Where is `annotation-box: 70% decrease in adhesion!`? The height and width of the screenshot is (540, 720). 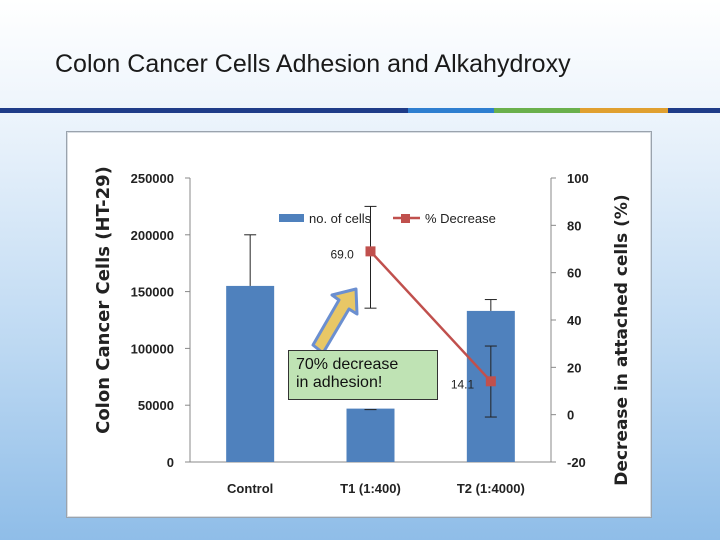
annotation-box: 70% decrease in adhesion! is located at coordinates (363, 375).